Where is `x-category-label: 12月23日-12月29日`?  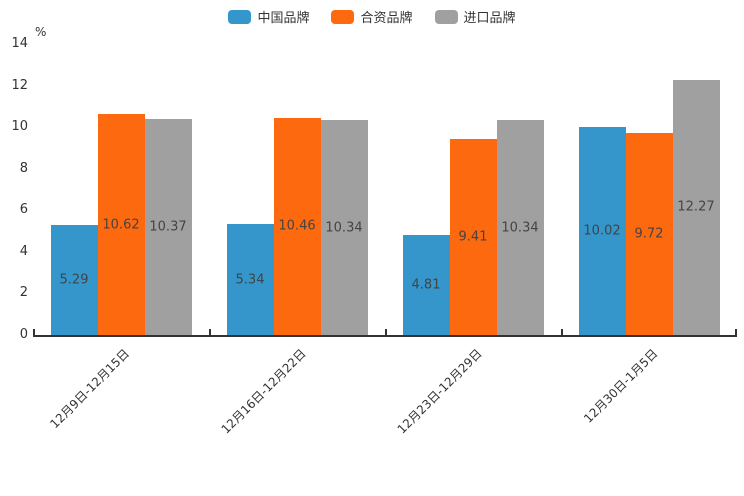
x-category-label: 12月23日-12月29日 is located at coordinates (439, 391).